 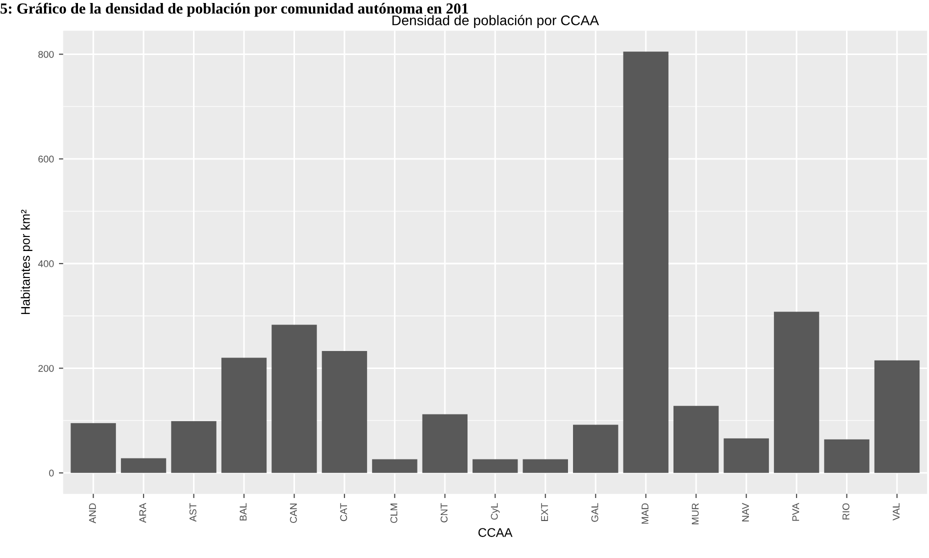 What do you see at coordinates (46, 264) in the screenshot?
I see `y-tick-label: 400` at bounding box center [46, 264].